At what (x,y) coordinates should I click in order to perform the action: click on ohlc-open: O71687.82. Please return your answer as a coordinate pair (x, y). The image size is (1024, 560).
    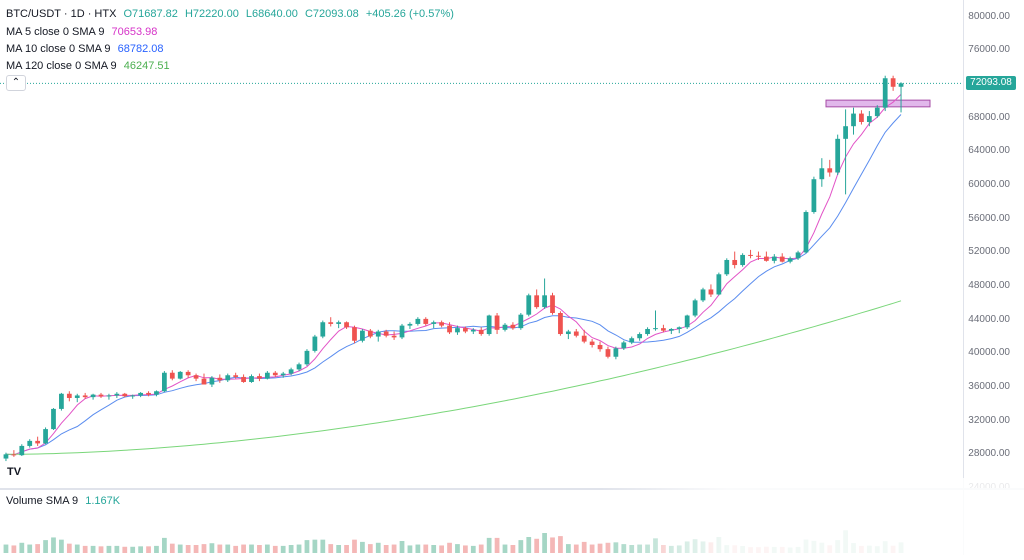
    Looking at the image, I should click on (150, 14).